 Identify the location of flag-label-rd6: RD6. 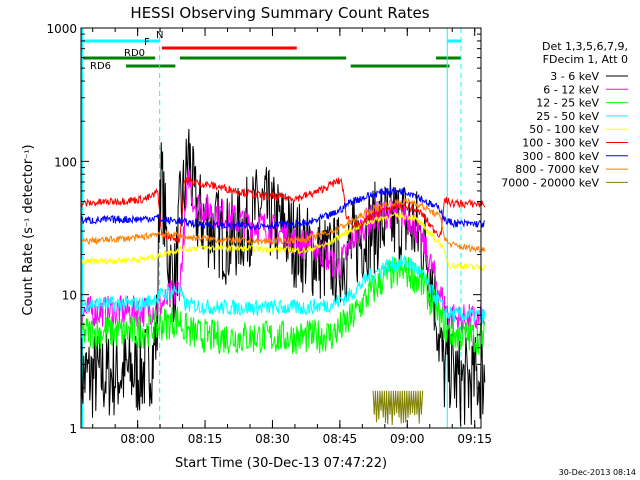
(100, 66).